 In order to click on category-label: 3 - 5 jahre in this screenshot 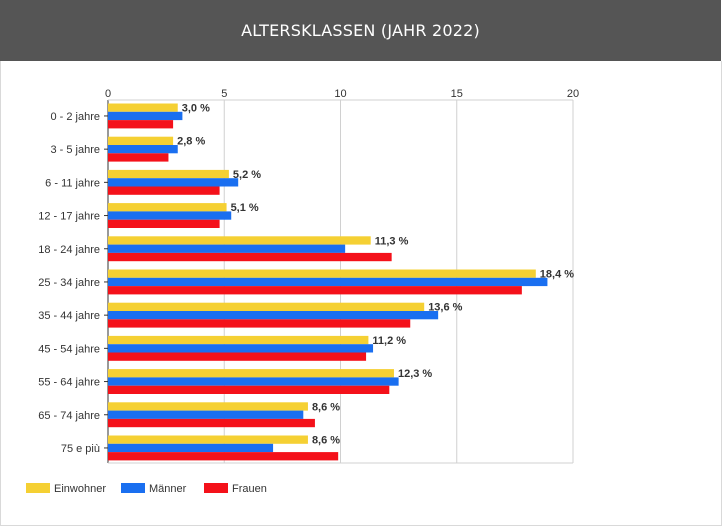, I will do `click(75, 150)`.